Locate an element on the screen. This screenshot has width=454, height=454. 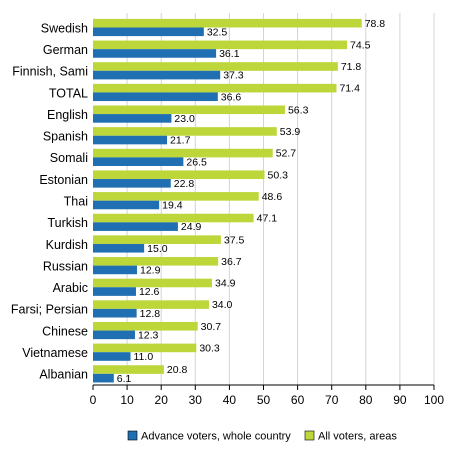
x-tick-label: 0 is located at coordinates (93, 400).